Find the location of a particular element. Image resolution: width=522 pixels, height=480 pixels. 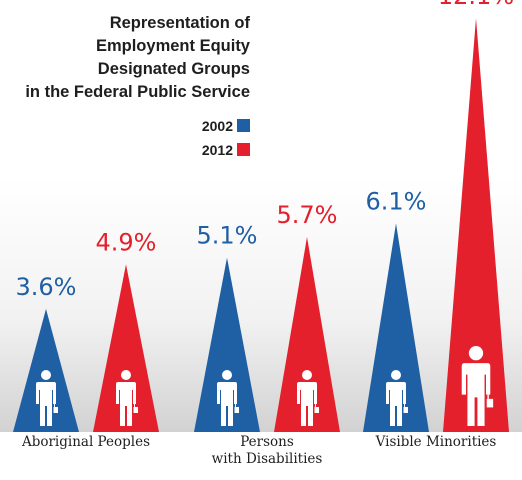

value-label-visible-minorities-2002: 6.1% is located at coordinates (396, 201).